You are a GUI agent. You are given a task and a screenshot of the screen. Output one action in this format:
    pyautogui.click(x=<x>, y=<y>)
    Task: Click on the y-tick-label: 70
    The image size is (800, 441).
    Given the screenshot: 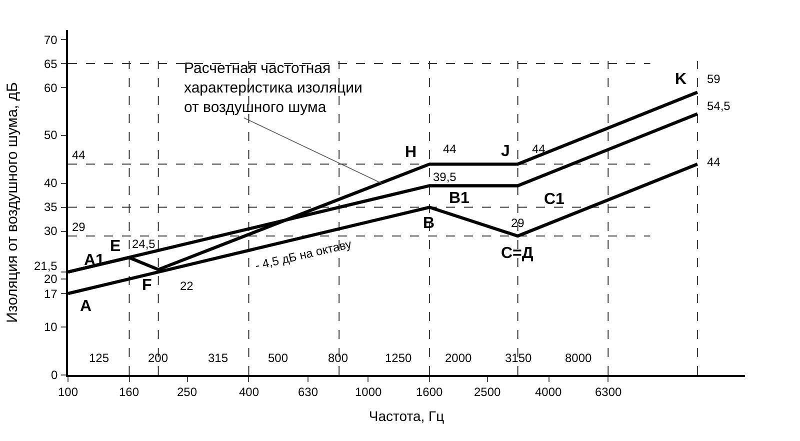 What is the action you would take?
    pyautogui.click(x=51, y=40)
    